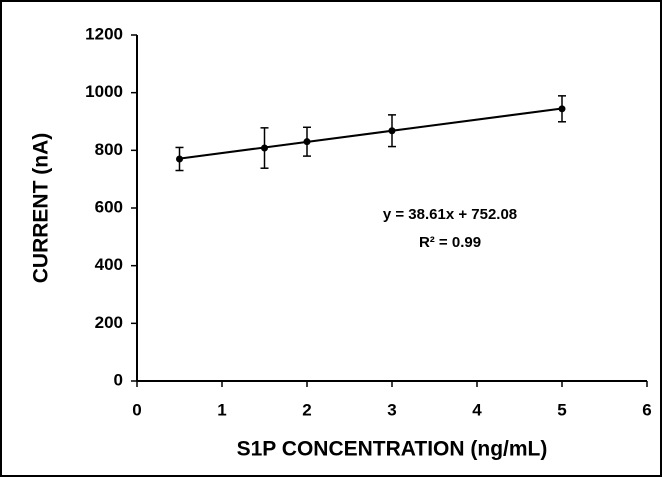 This screenshot has height=477, width=662. What do you see at coordinates (109, 264) in the screenshot?
I see `y-tick-label: 400` at bounding box center [109, 264].